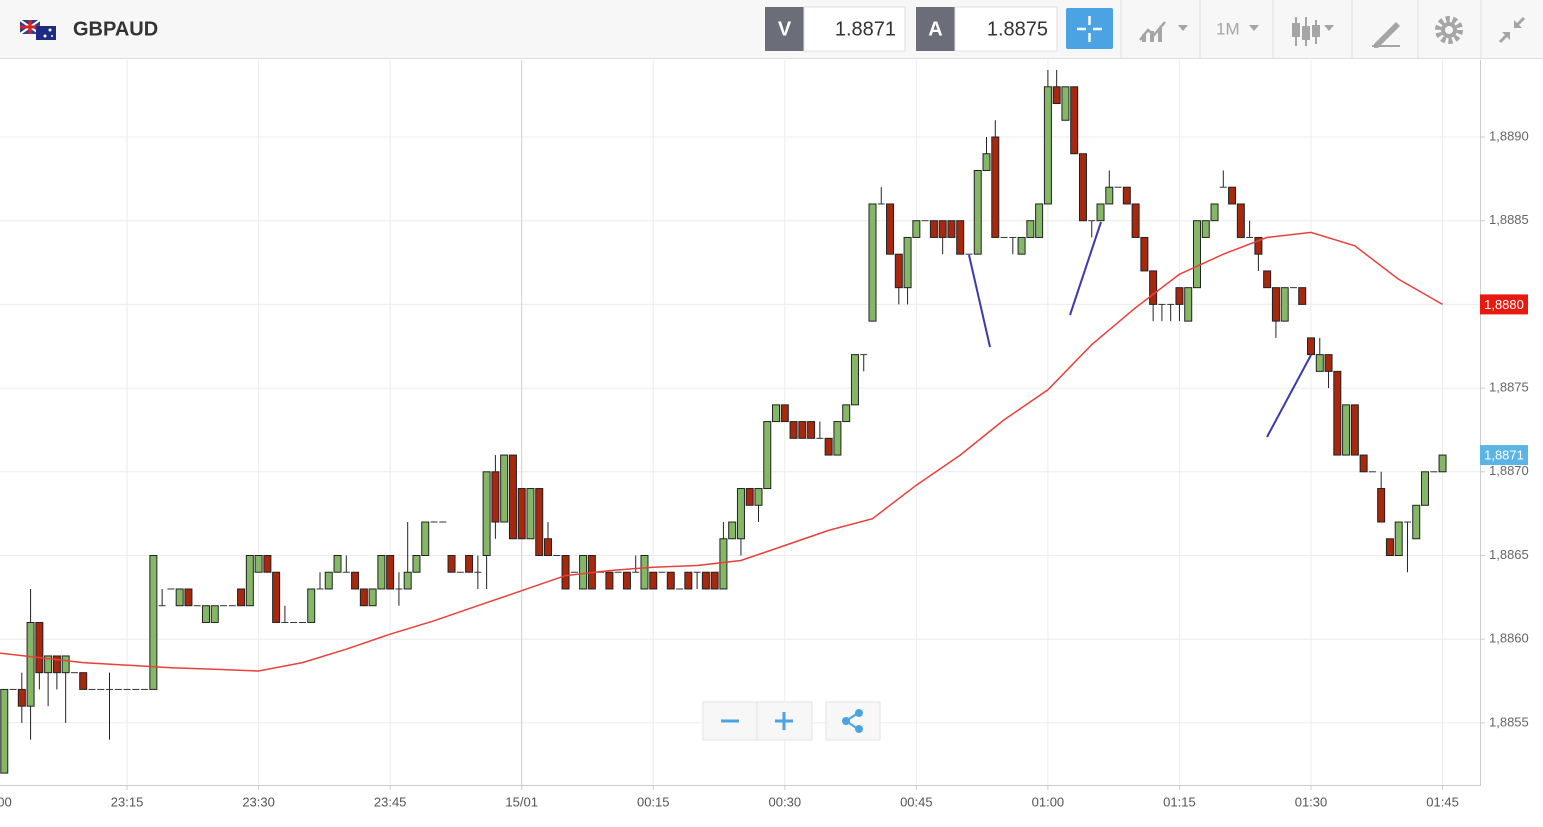 The height and width of the screenshot is (827, 1543). What do you see at coordinates (37, 29) in the screenshot?
I see `flag` at bounding box center [37, 29].